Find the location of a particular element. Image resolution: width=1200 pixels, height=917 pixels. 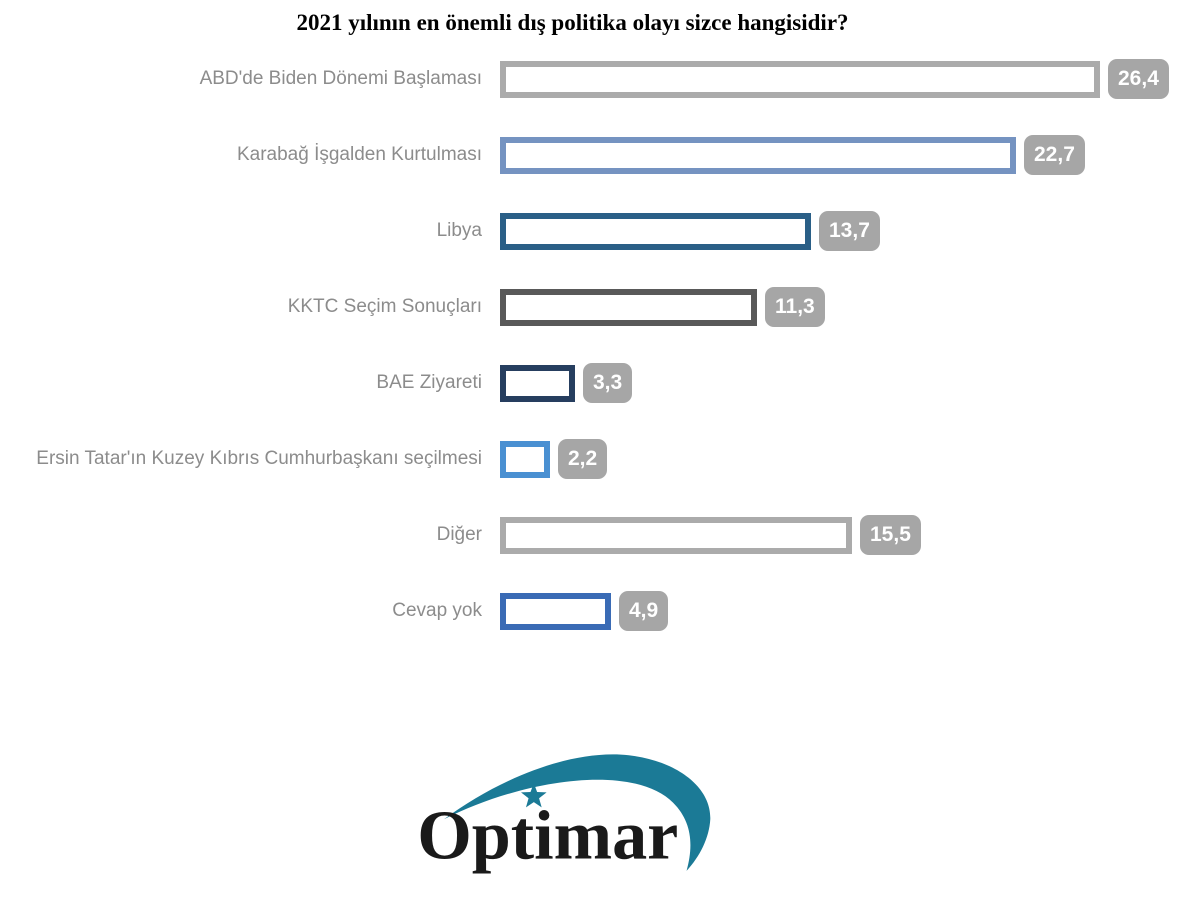

bar-label: Cevap yok is located at coordinates (437, 610).